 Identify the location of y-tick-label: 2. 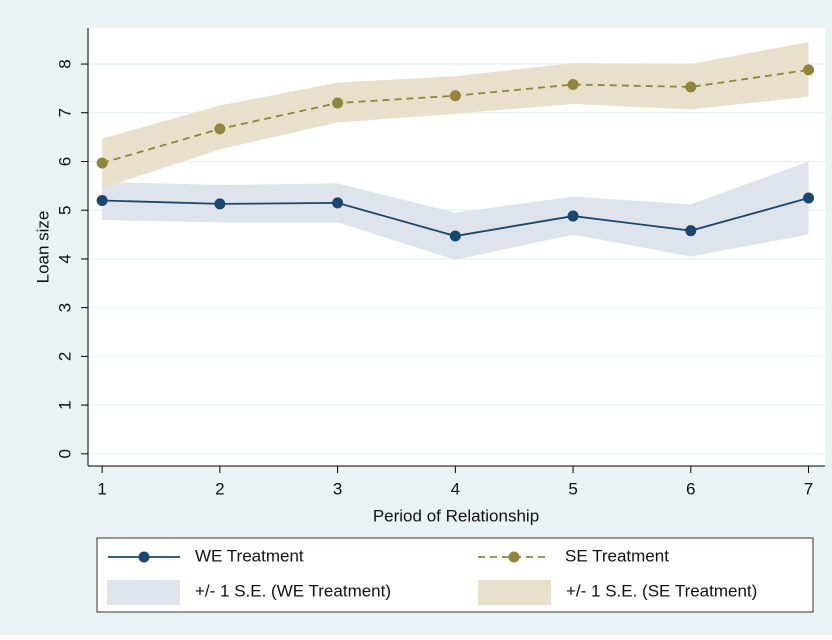
(64, 356).